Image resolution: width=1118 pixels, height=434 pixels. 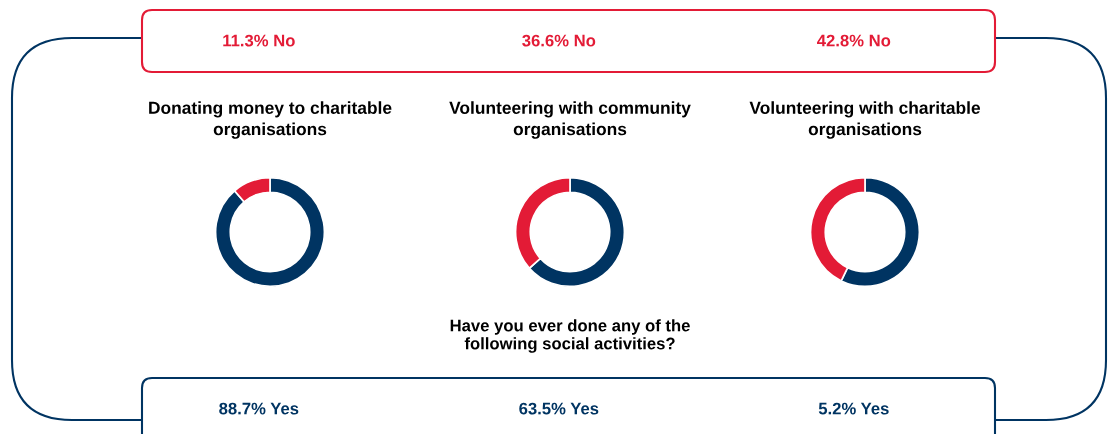 What do you see at coordinates (259, 40) in the screenshot?
I see `text: 11.3% No` at bounding box center [259, 40].